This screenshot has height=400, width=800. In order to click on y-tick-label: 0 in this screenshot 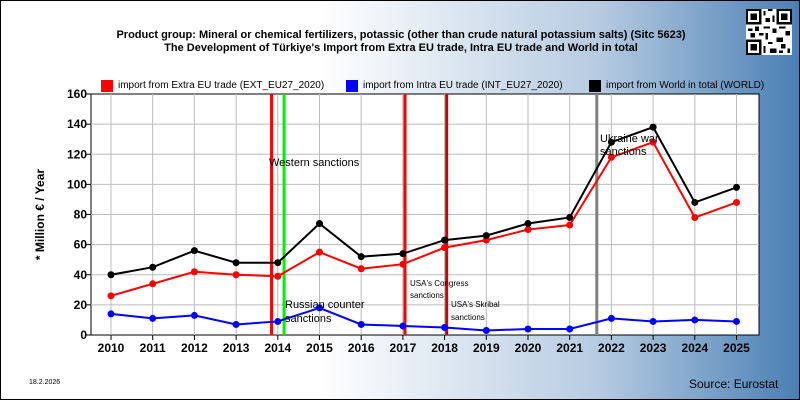, I will do `click(83, 335)`.